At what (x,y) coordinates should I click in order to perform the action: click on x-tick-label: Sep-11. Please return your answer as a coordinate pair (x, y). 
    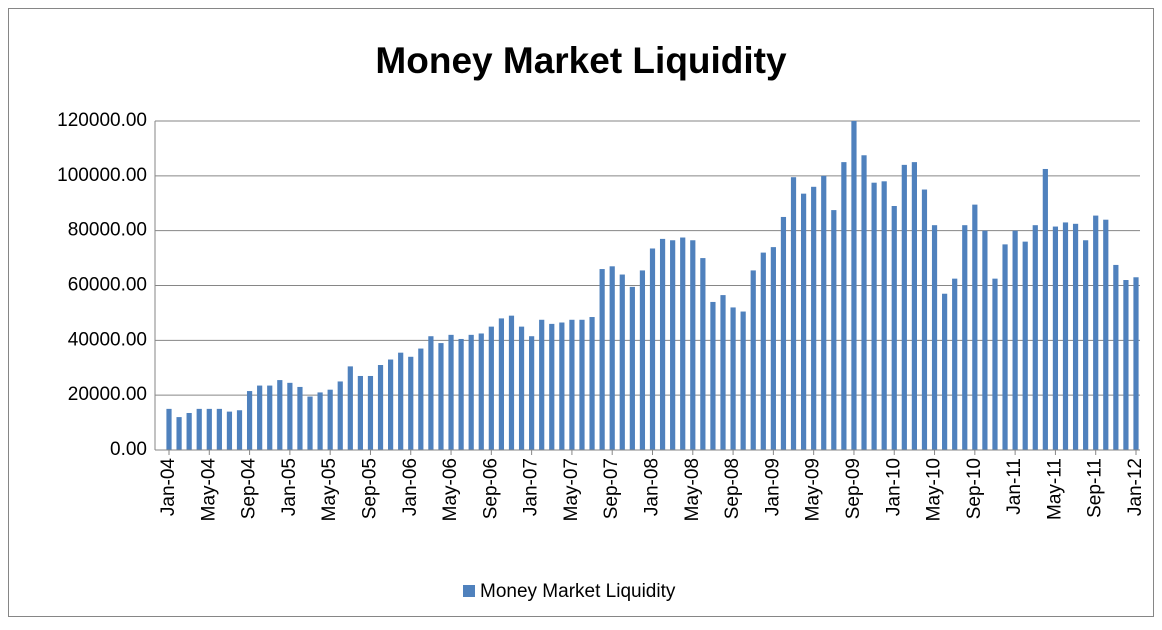
    Looking at the image, I should click on (1095, 488).